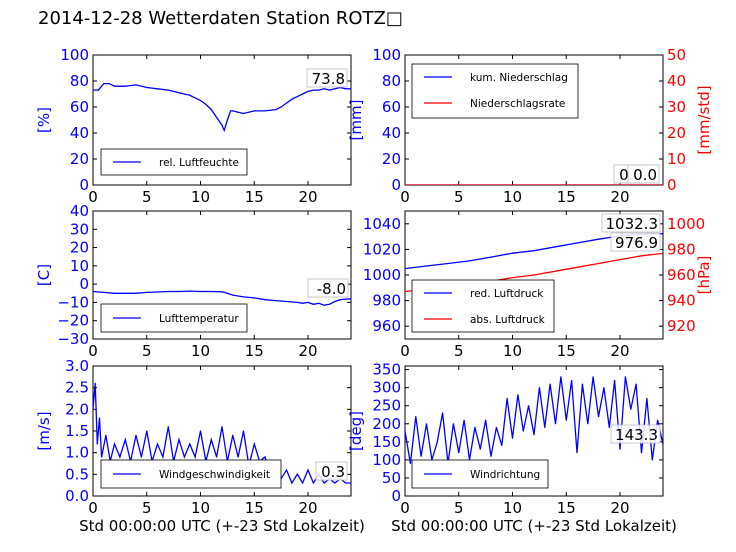  I want to click on y2-tick-label: 10, so click(676, 159).